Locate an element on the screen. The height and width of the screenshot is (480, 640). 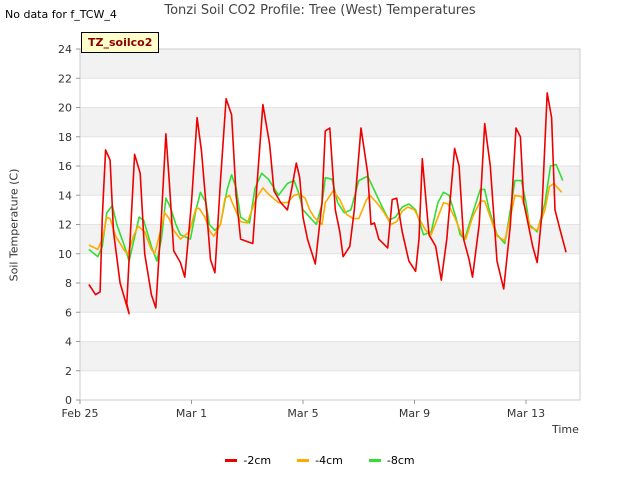
x-tick-label: Mar 9 is located at coordinates (414, 413).